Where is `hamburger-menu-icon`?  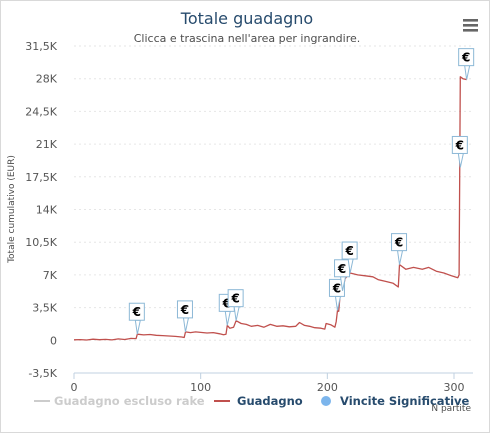 hamburger-menu-icon is located at coordinates (470, 25).